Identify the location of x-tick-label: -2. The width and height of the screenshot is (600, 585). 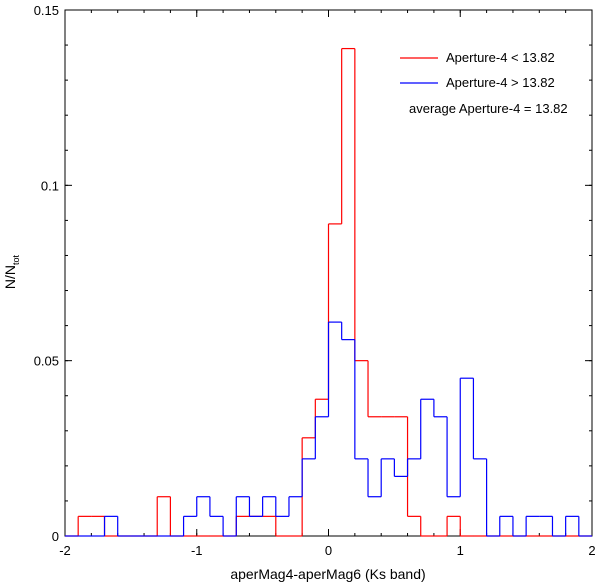
(65, 550).